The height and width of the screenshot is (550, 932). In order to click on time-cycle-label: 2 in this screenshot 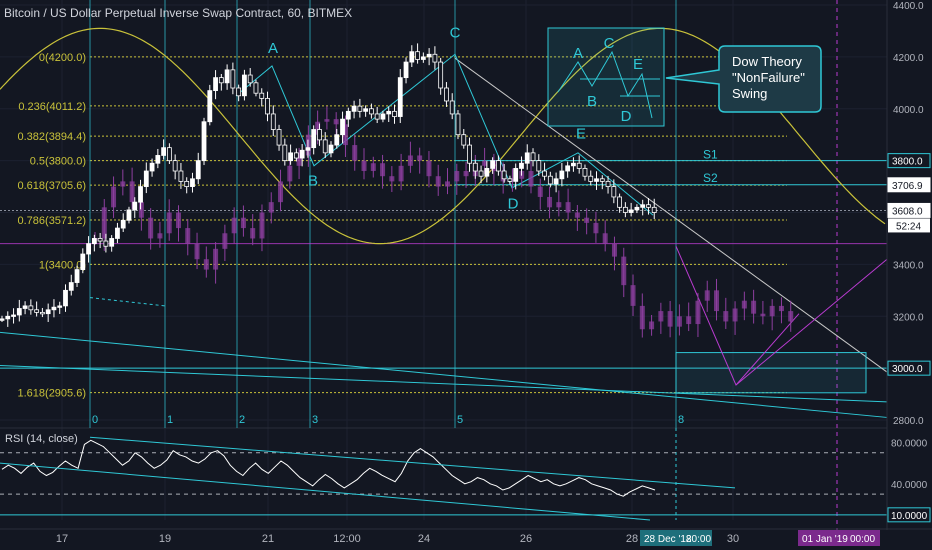, I will do `click(242, 420)`.